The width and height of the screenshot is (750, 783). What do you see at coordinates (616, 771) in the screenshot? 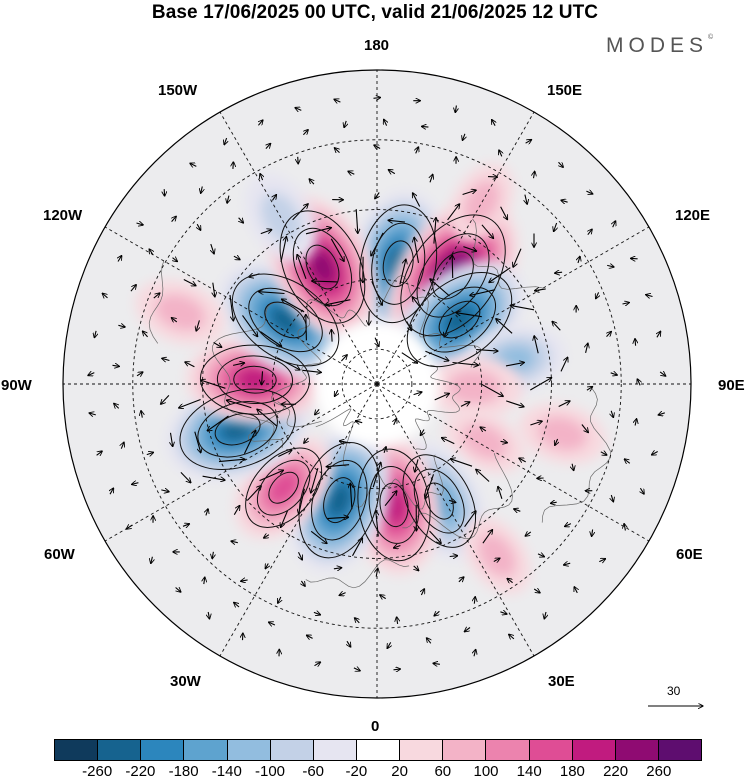
I see `colorbar-tick-label: 220` at bounding box center [616, 771].